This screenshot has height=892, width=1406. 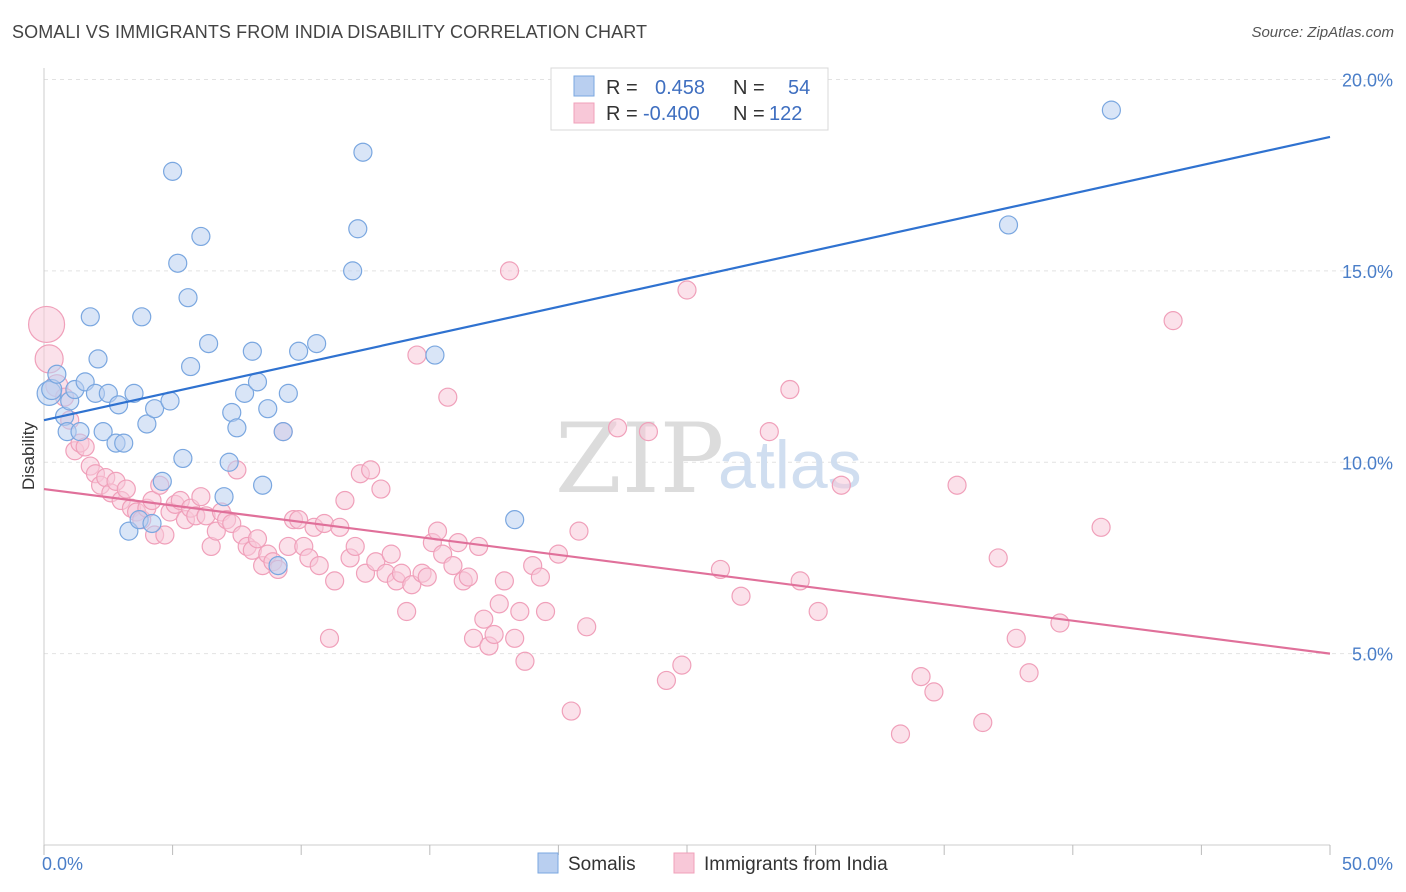 What do you see at coordinates (684, 863) in the screenshot?
I see `legend-india-swatch` at bounding box center [684, 863].